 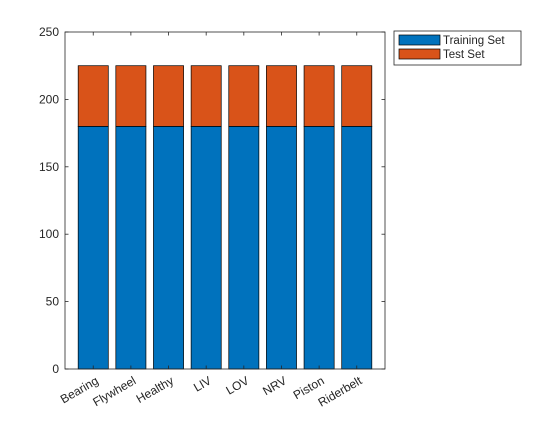 I want to click on bar-test-piston, so click(x=319, y=96).